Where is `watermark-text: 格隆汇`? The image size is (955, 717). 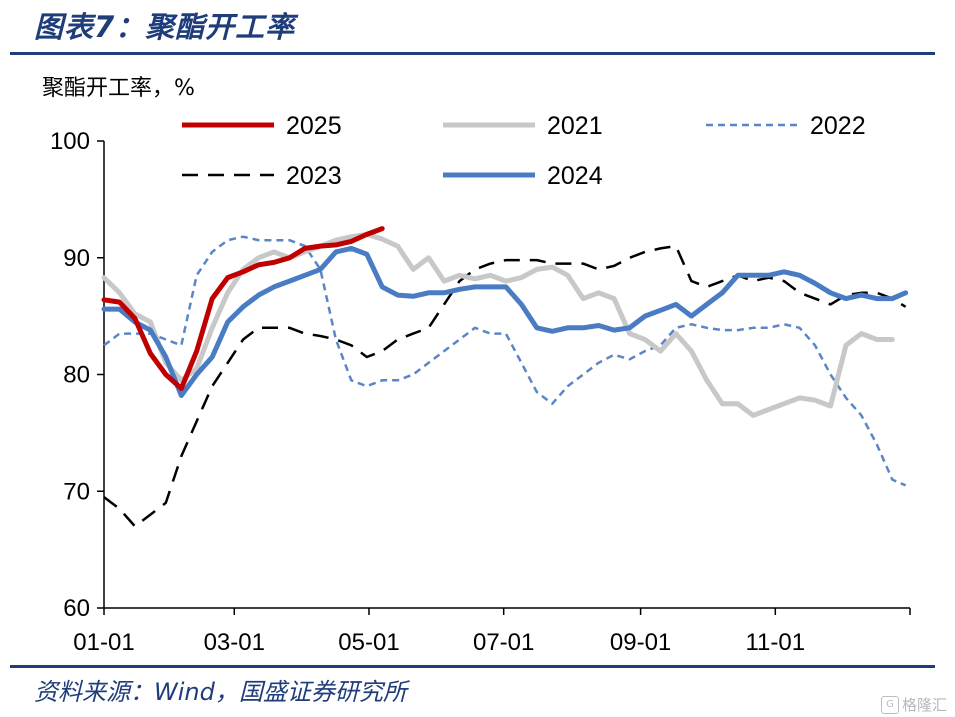
watermark-text: 格隆汇 is located at coordinates (924, 705).